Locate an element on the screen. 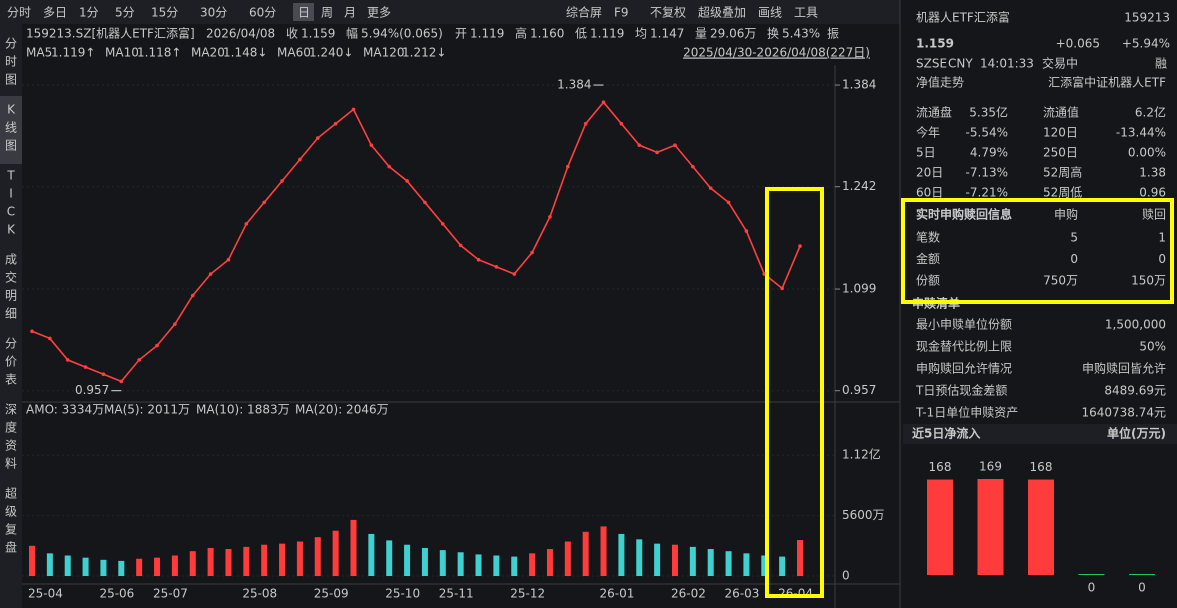  side-tab: 价 is located at coordinates (11, 362).